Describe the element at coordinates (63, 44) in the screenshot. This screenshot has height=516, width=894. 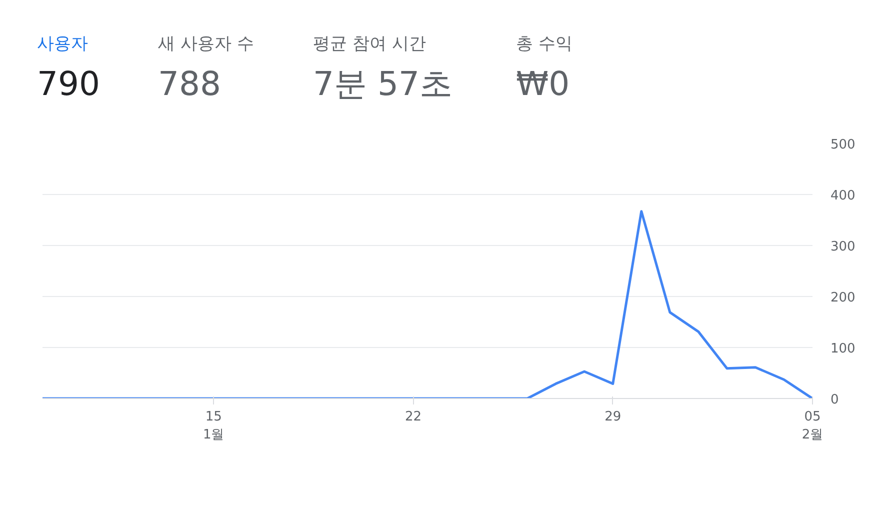
I see `text: 사용자` at that location.